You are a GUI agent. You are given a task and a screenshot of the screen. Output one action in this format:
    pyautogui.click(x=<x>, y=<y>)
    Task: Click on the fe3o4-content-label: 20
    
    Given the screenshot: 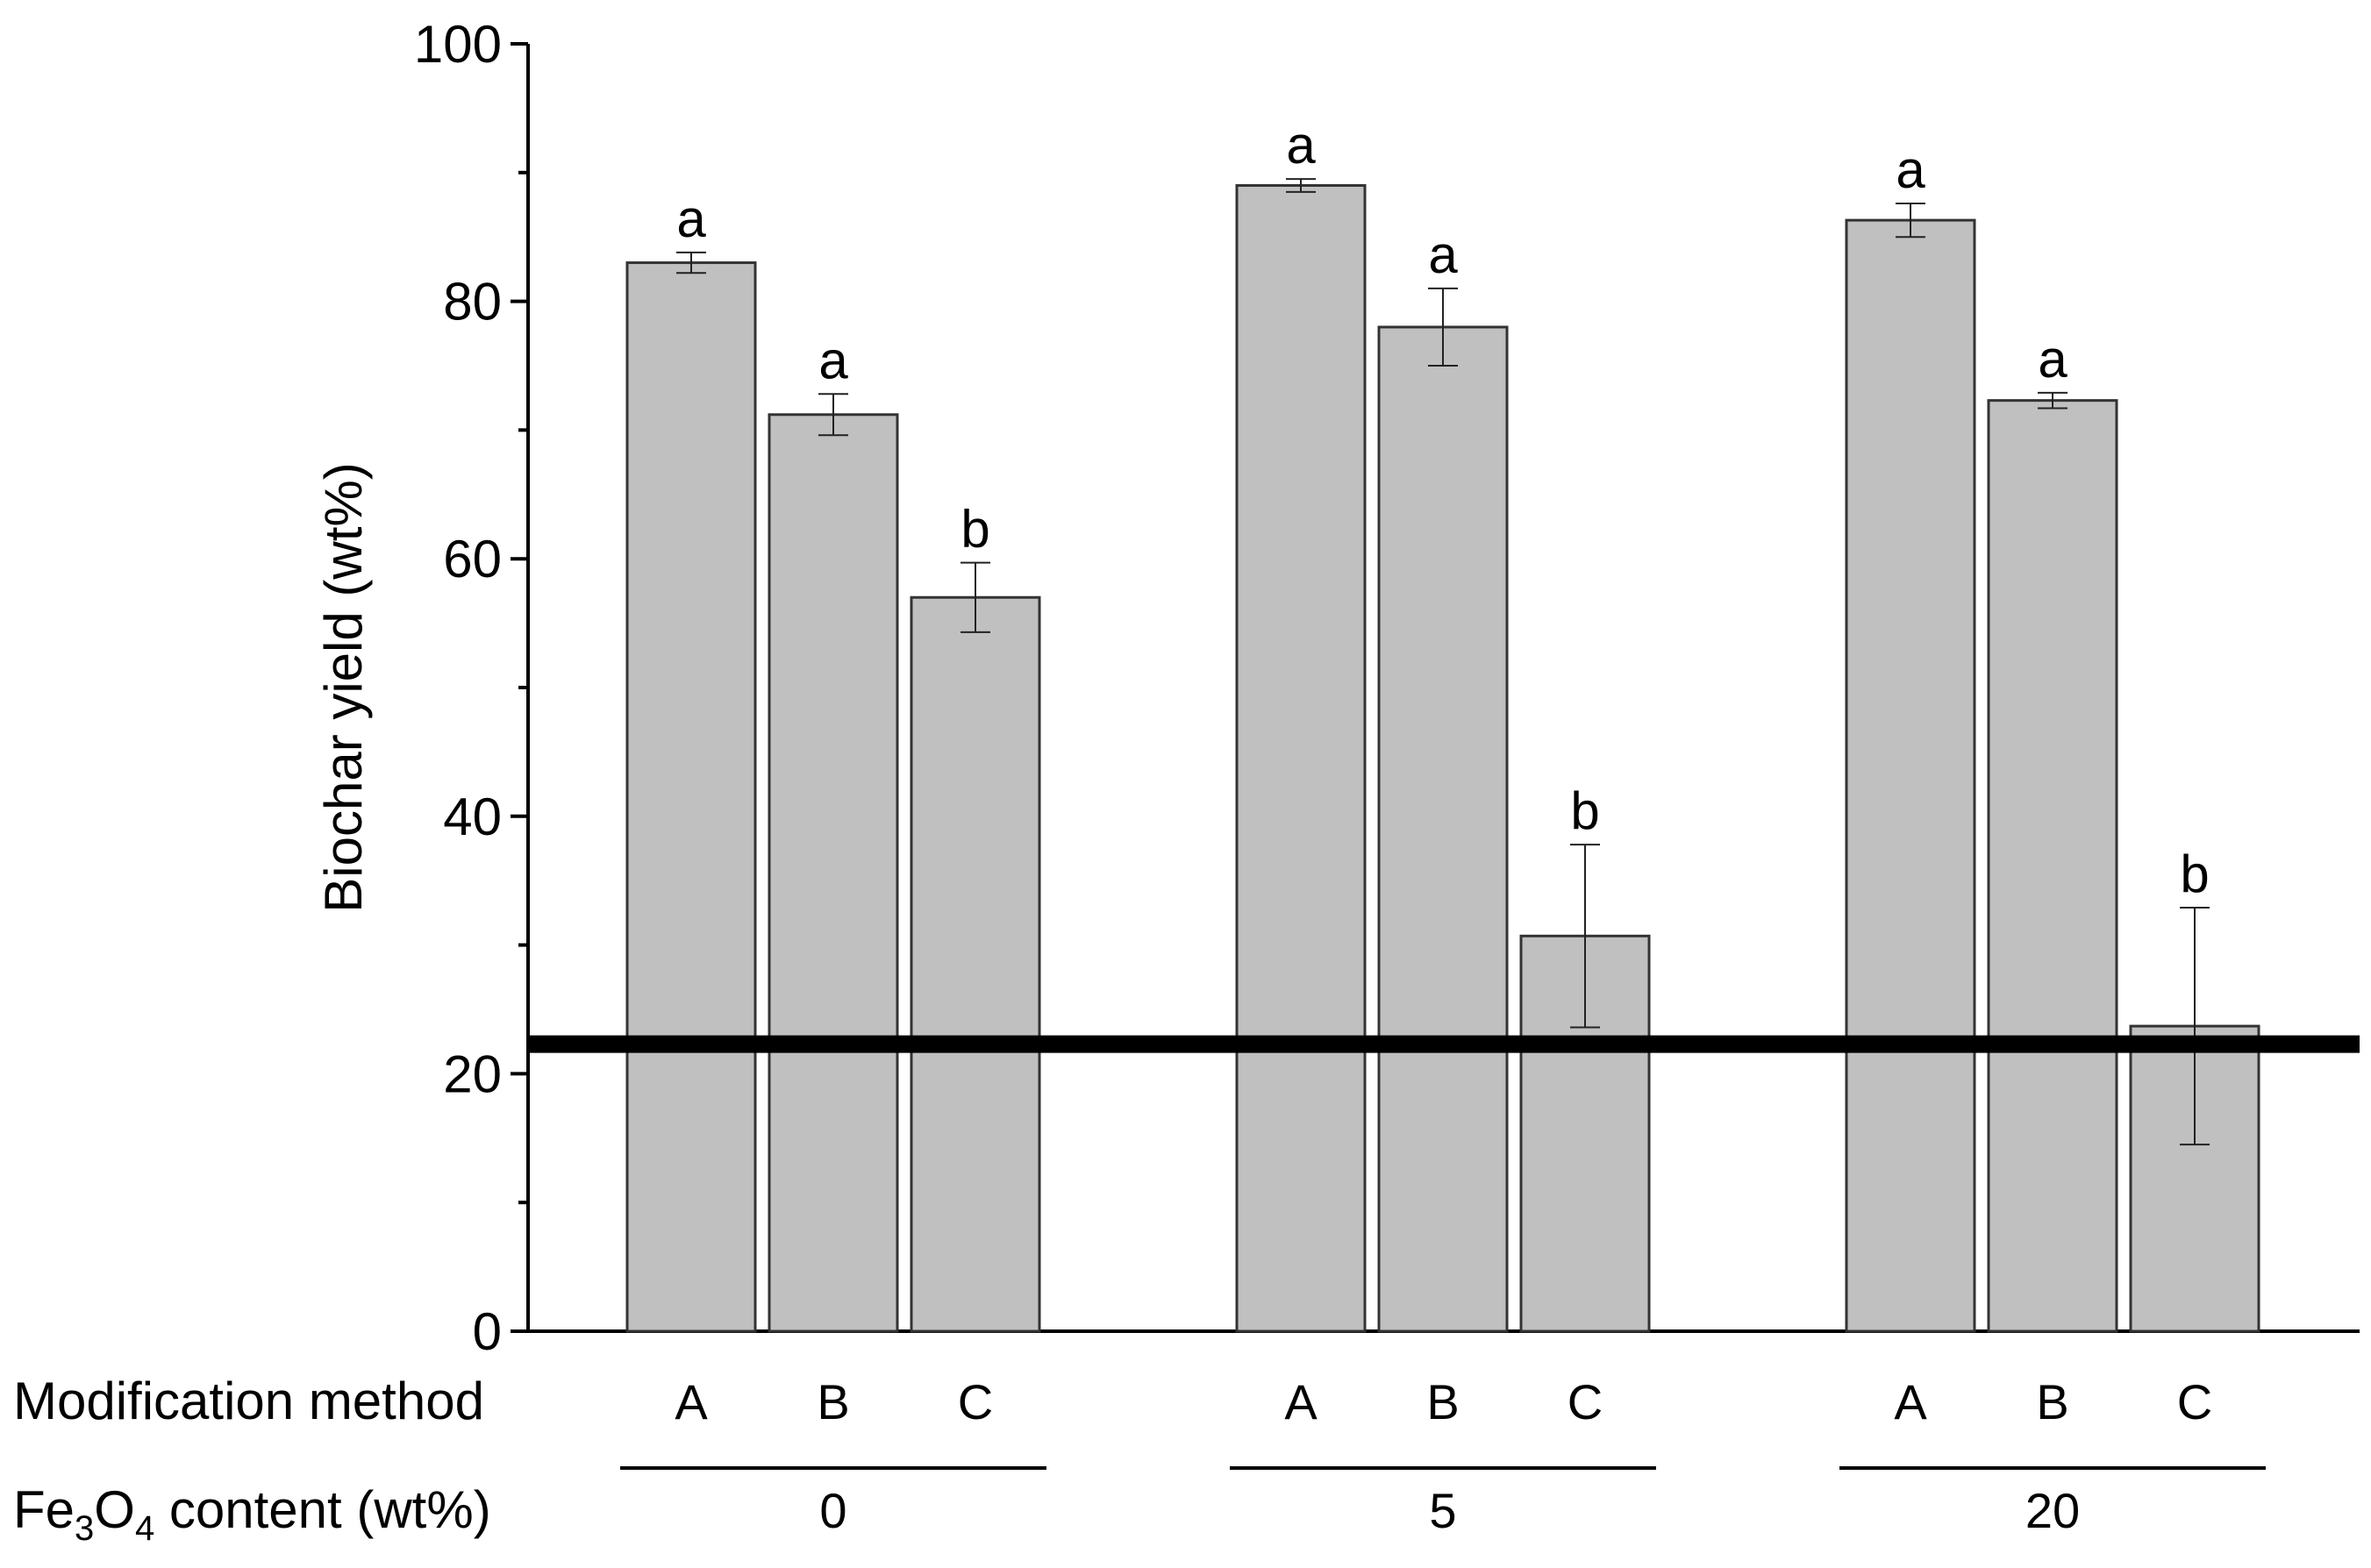 What is the action you would take?
    pyautogui.click(x=2052, y=1511)
    